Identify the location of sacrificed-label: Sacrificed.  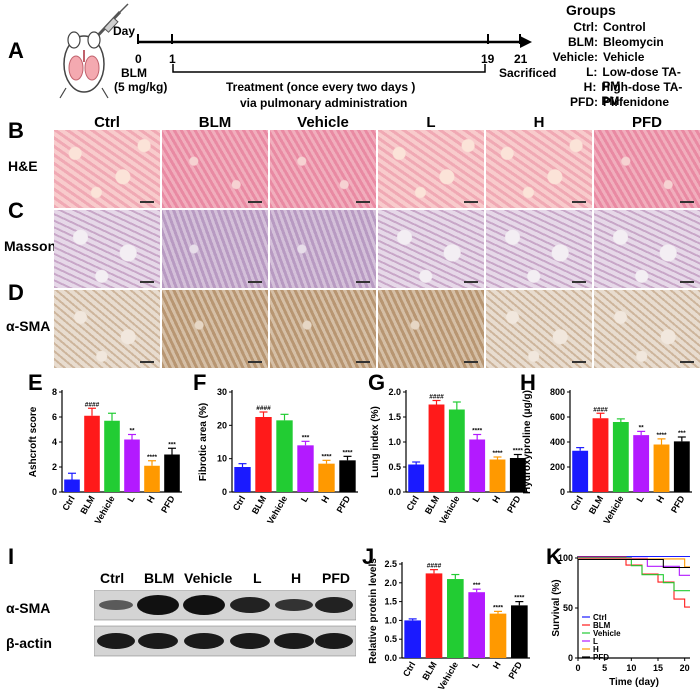
(528, 73).